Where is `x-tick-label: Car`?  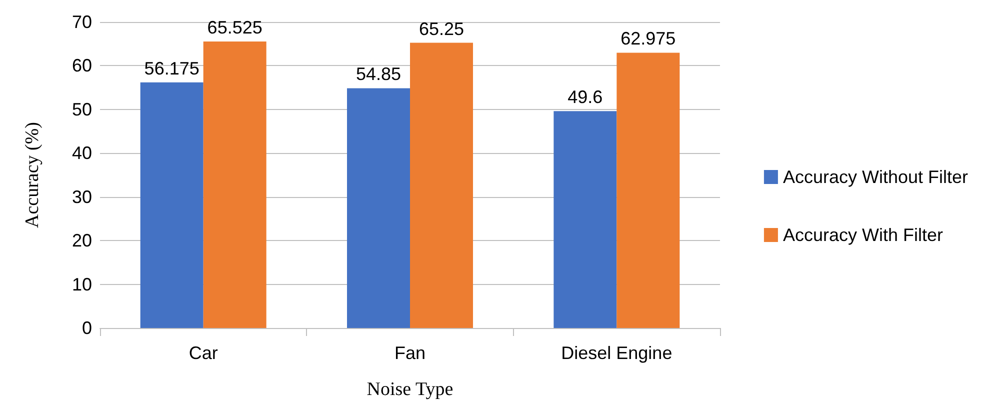
x-tick-label: Car is located at coordinates (203, 353).